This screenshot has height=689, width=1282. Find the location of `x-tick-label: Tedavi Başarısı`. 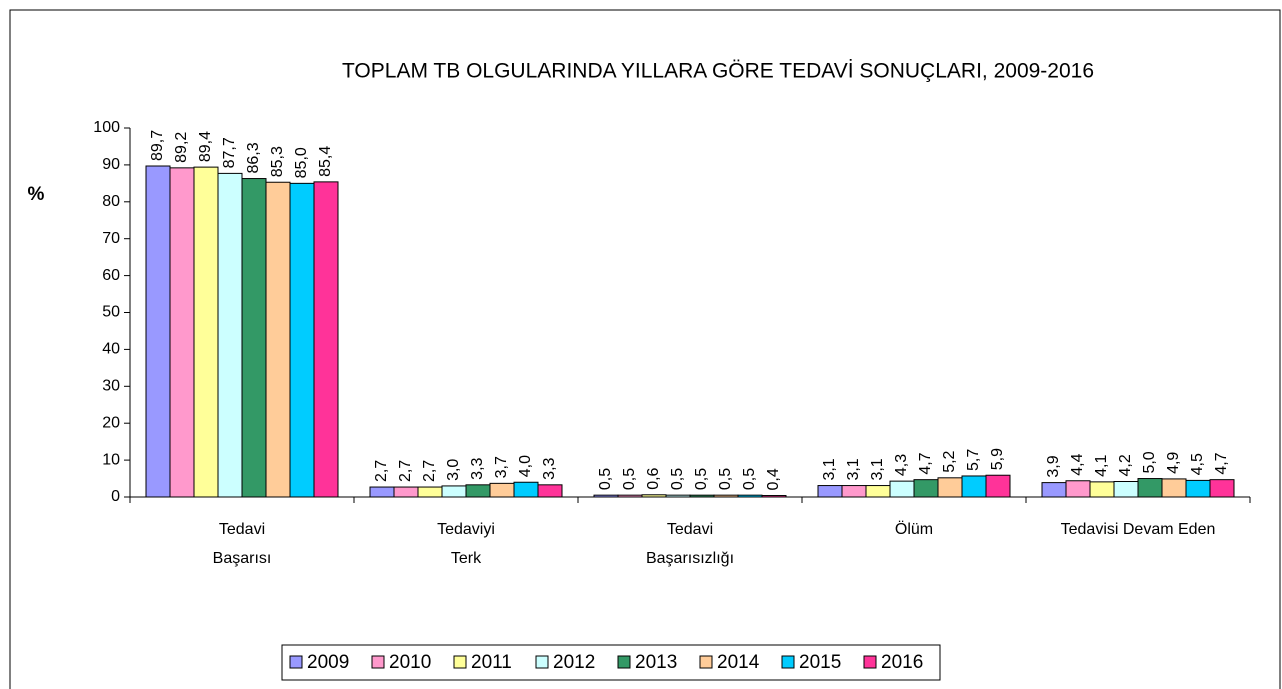

x-tick-label: Tedavi Başarısı is located at coordinates (242, 544).